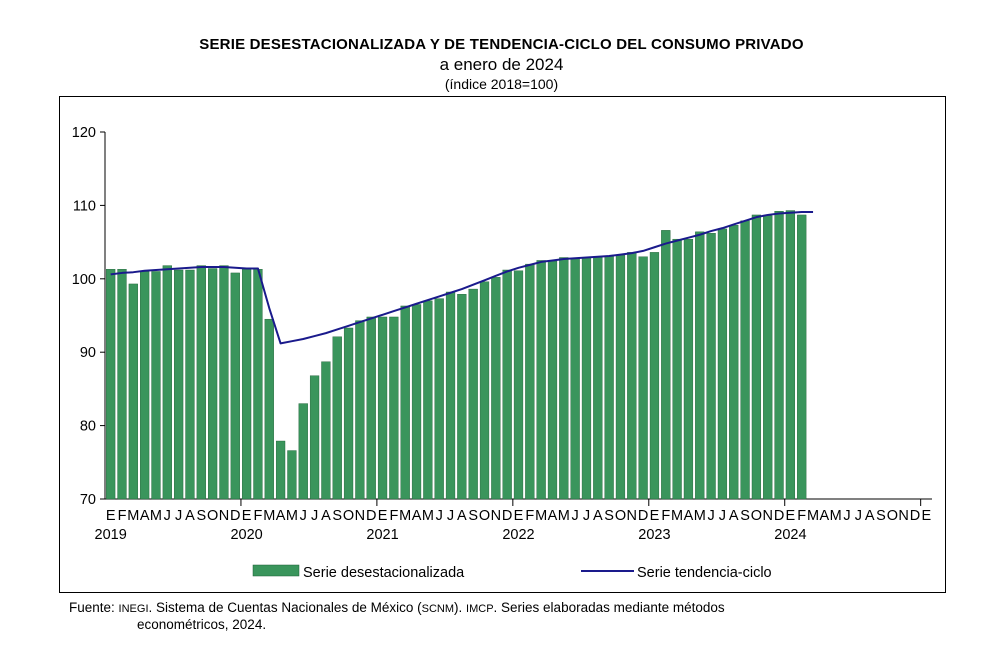  Describe the element at coordinates (438, 609) in the screenshot. I see `source-scnm: SCNM` at that location.